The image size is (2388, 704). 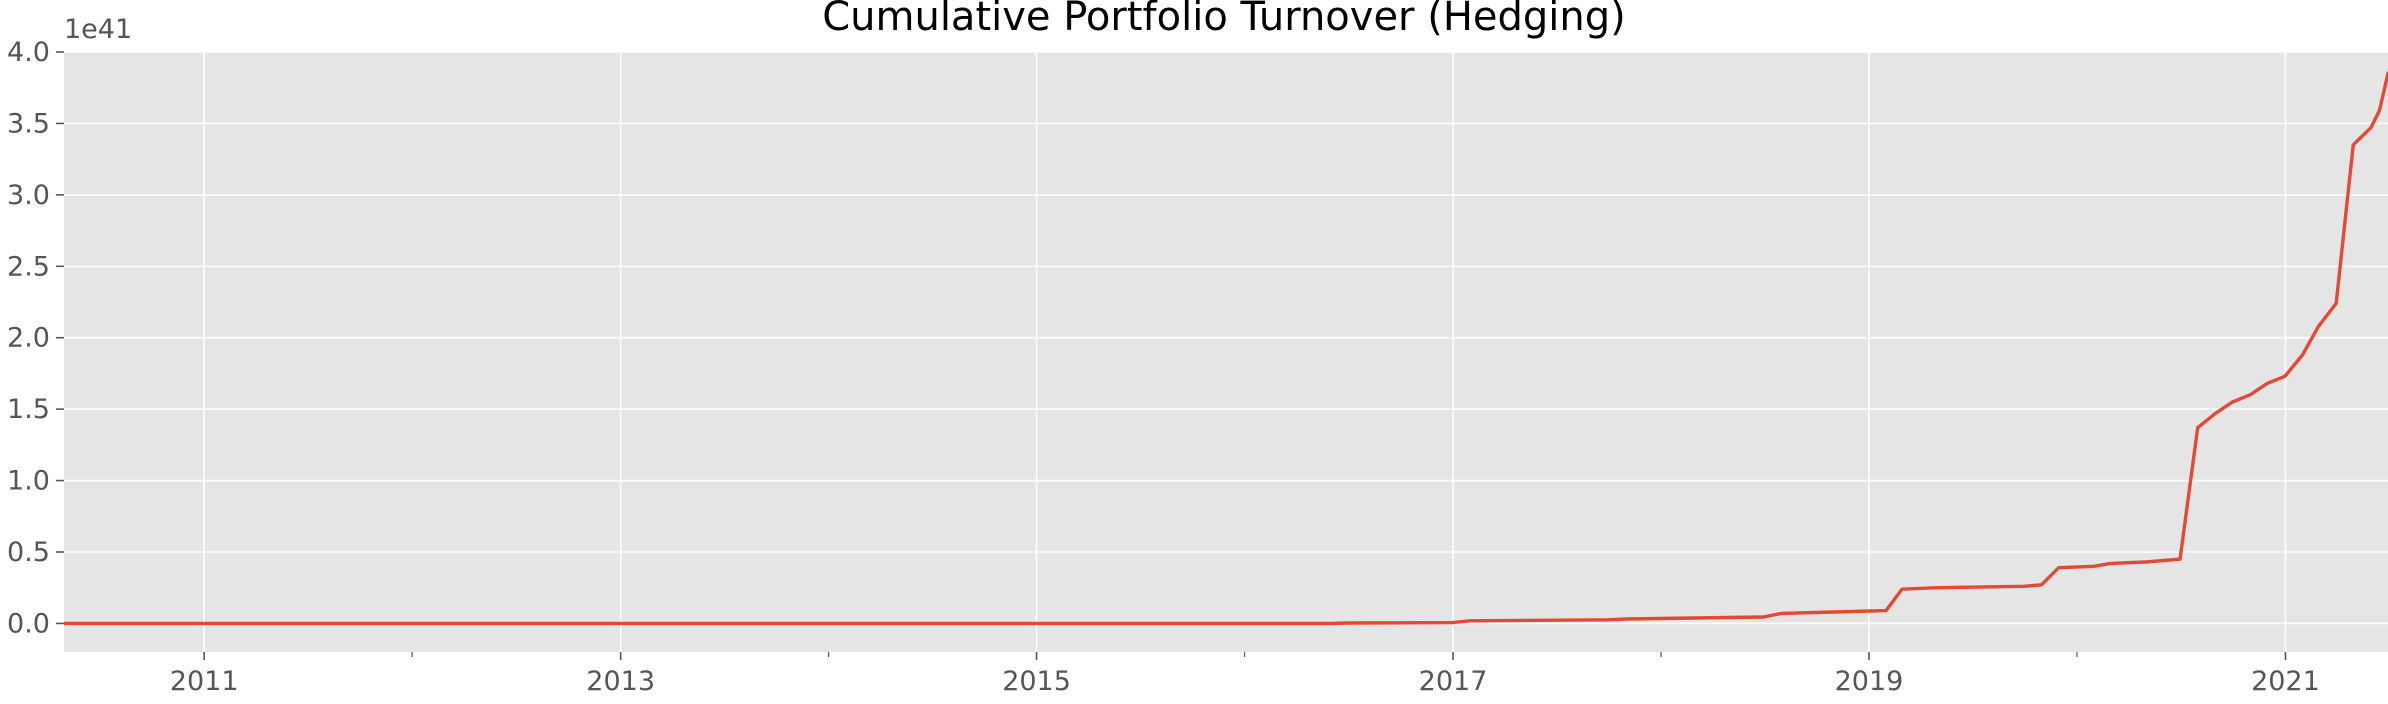 I want to click on y-tick-label: 1.0, so click(x=28, y=481).